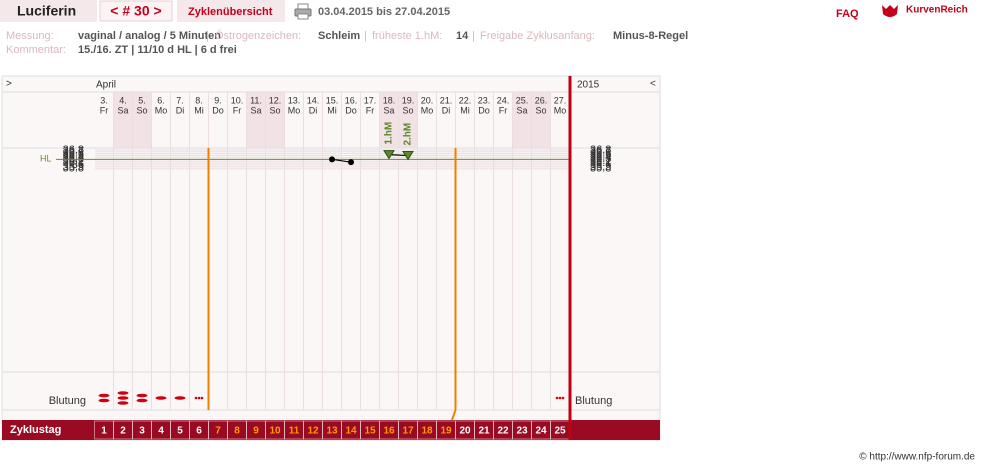 The image size is (981, 469). Describe the element at coordinates (503, 431) in the screenshot. I see `cycle-day: 22` at that location.